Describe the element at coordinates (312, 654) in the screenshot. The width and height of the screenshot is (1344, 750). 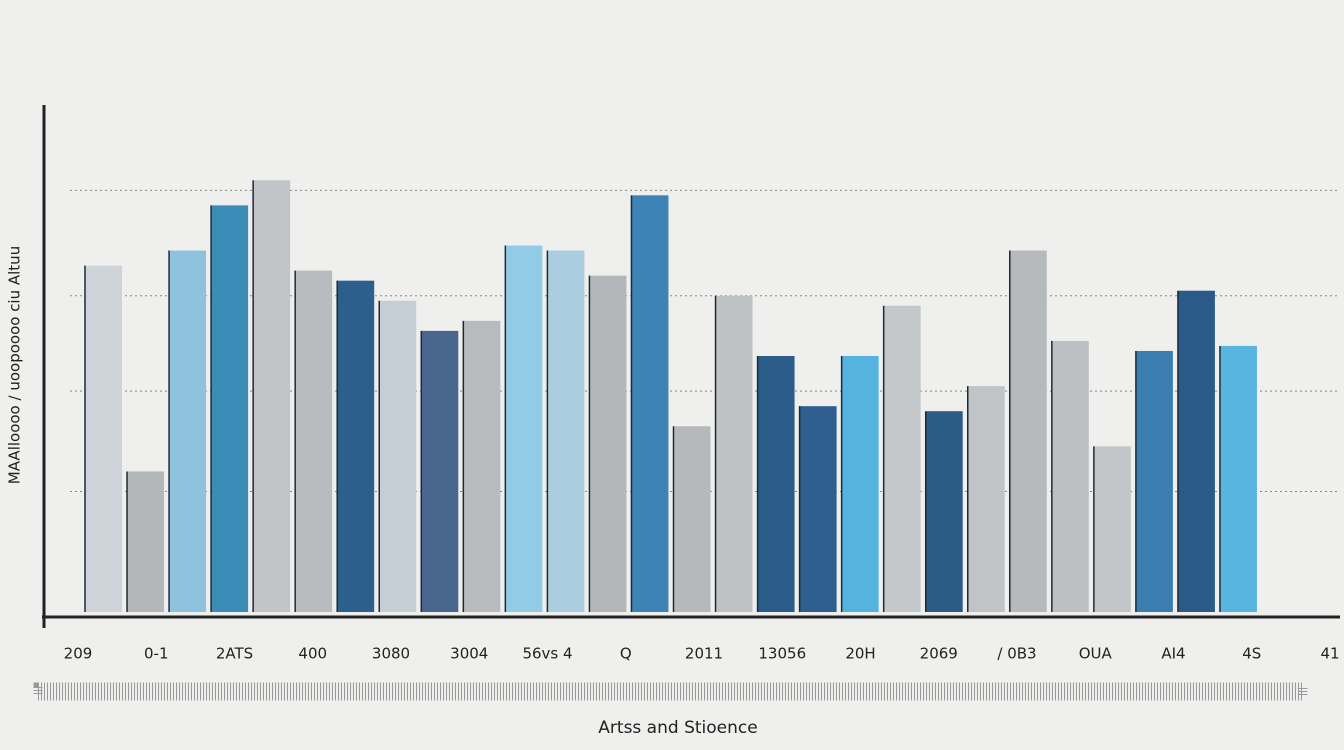
I see `x-tick-label: 400` at that location.